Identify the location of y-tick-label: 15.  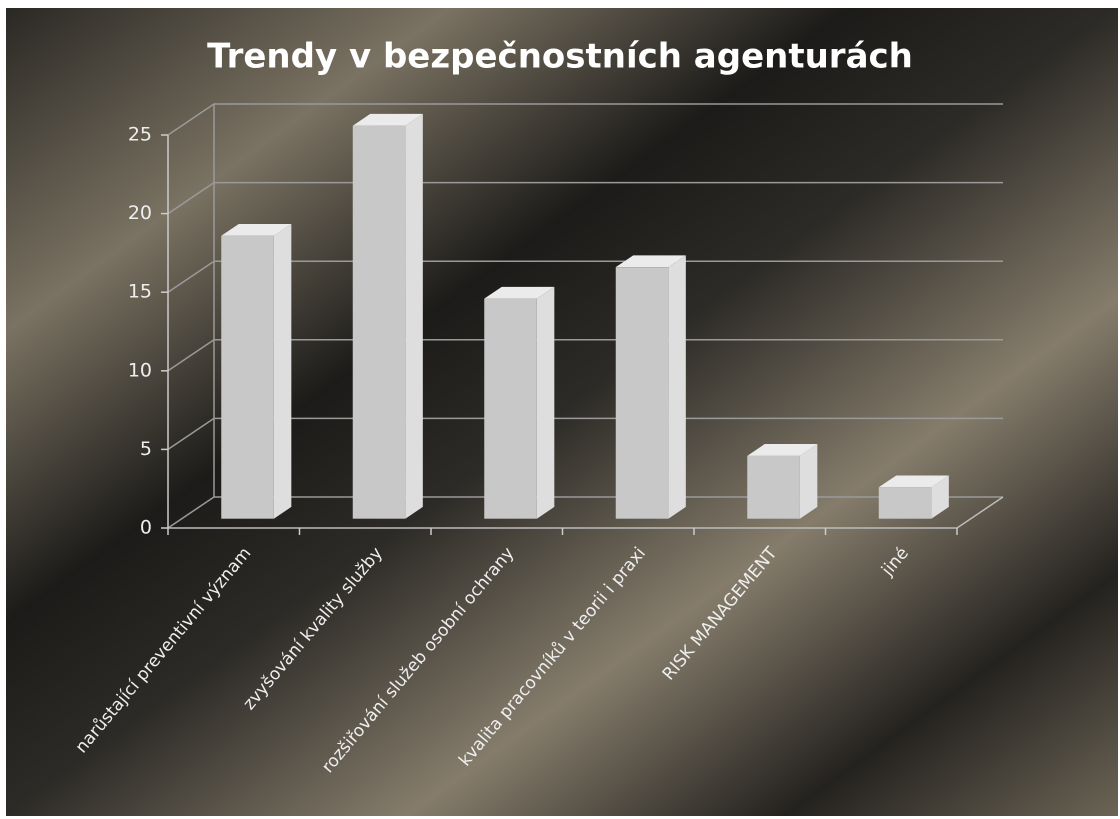
(140, 292).